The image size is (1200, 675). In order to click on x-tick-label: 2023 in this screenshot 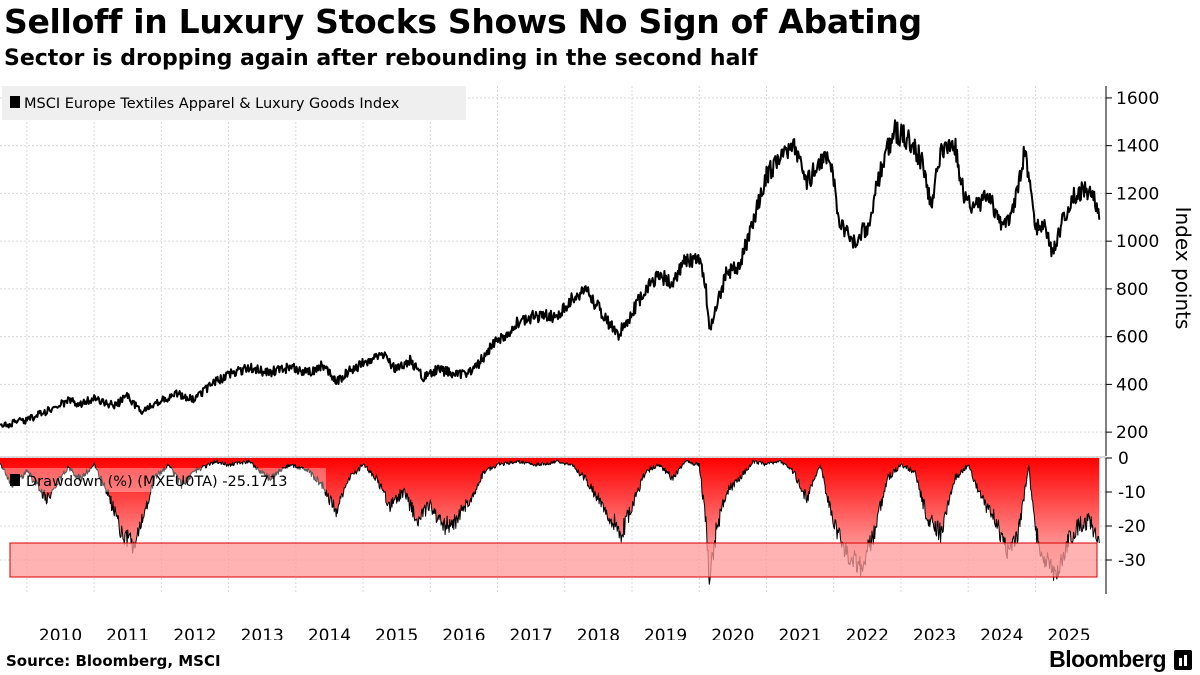, I will do `click(934, 633)`.